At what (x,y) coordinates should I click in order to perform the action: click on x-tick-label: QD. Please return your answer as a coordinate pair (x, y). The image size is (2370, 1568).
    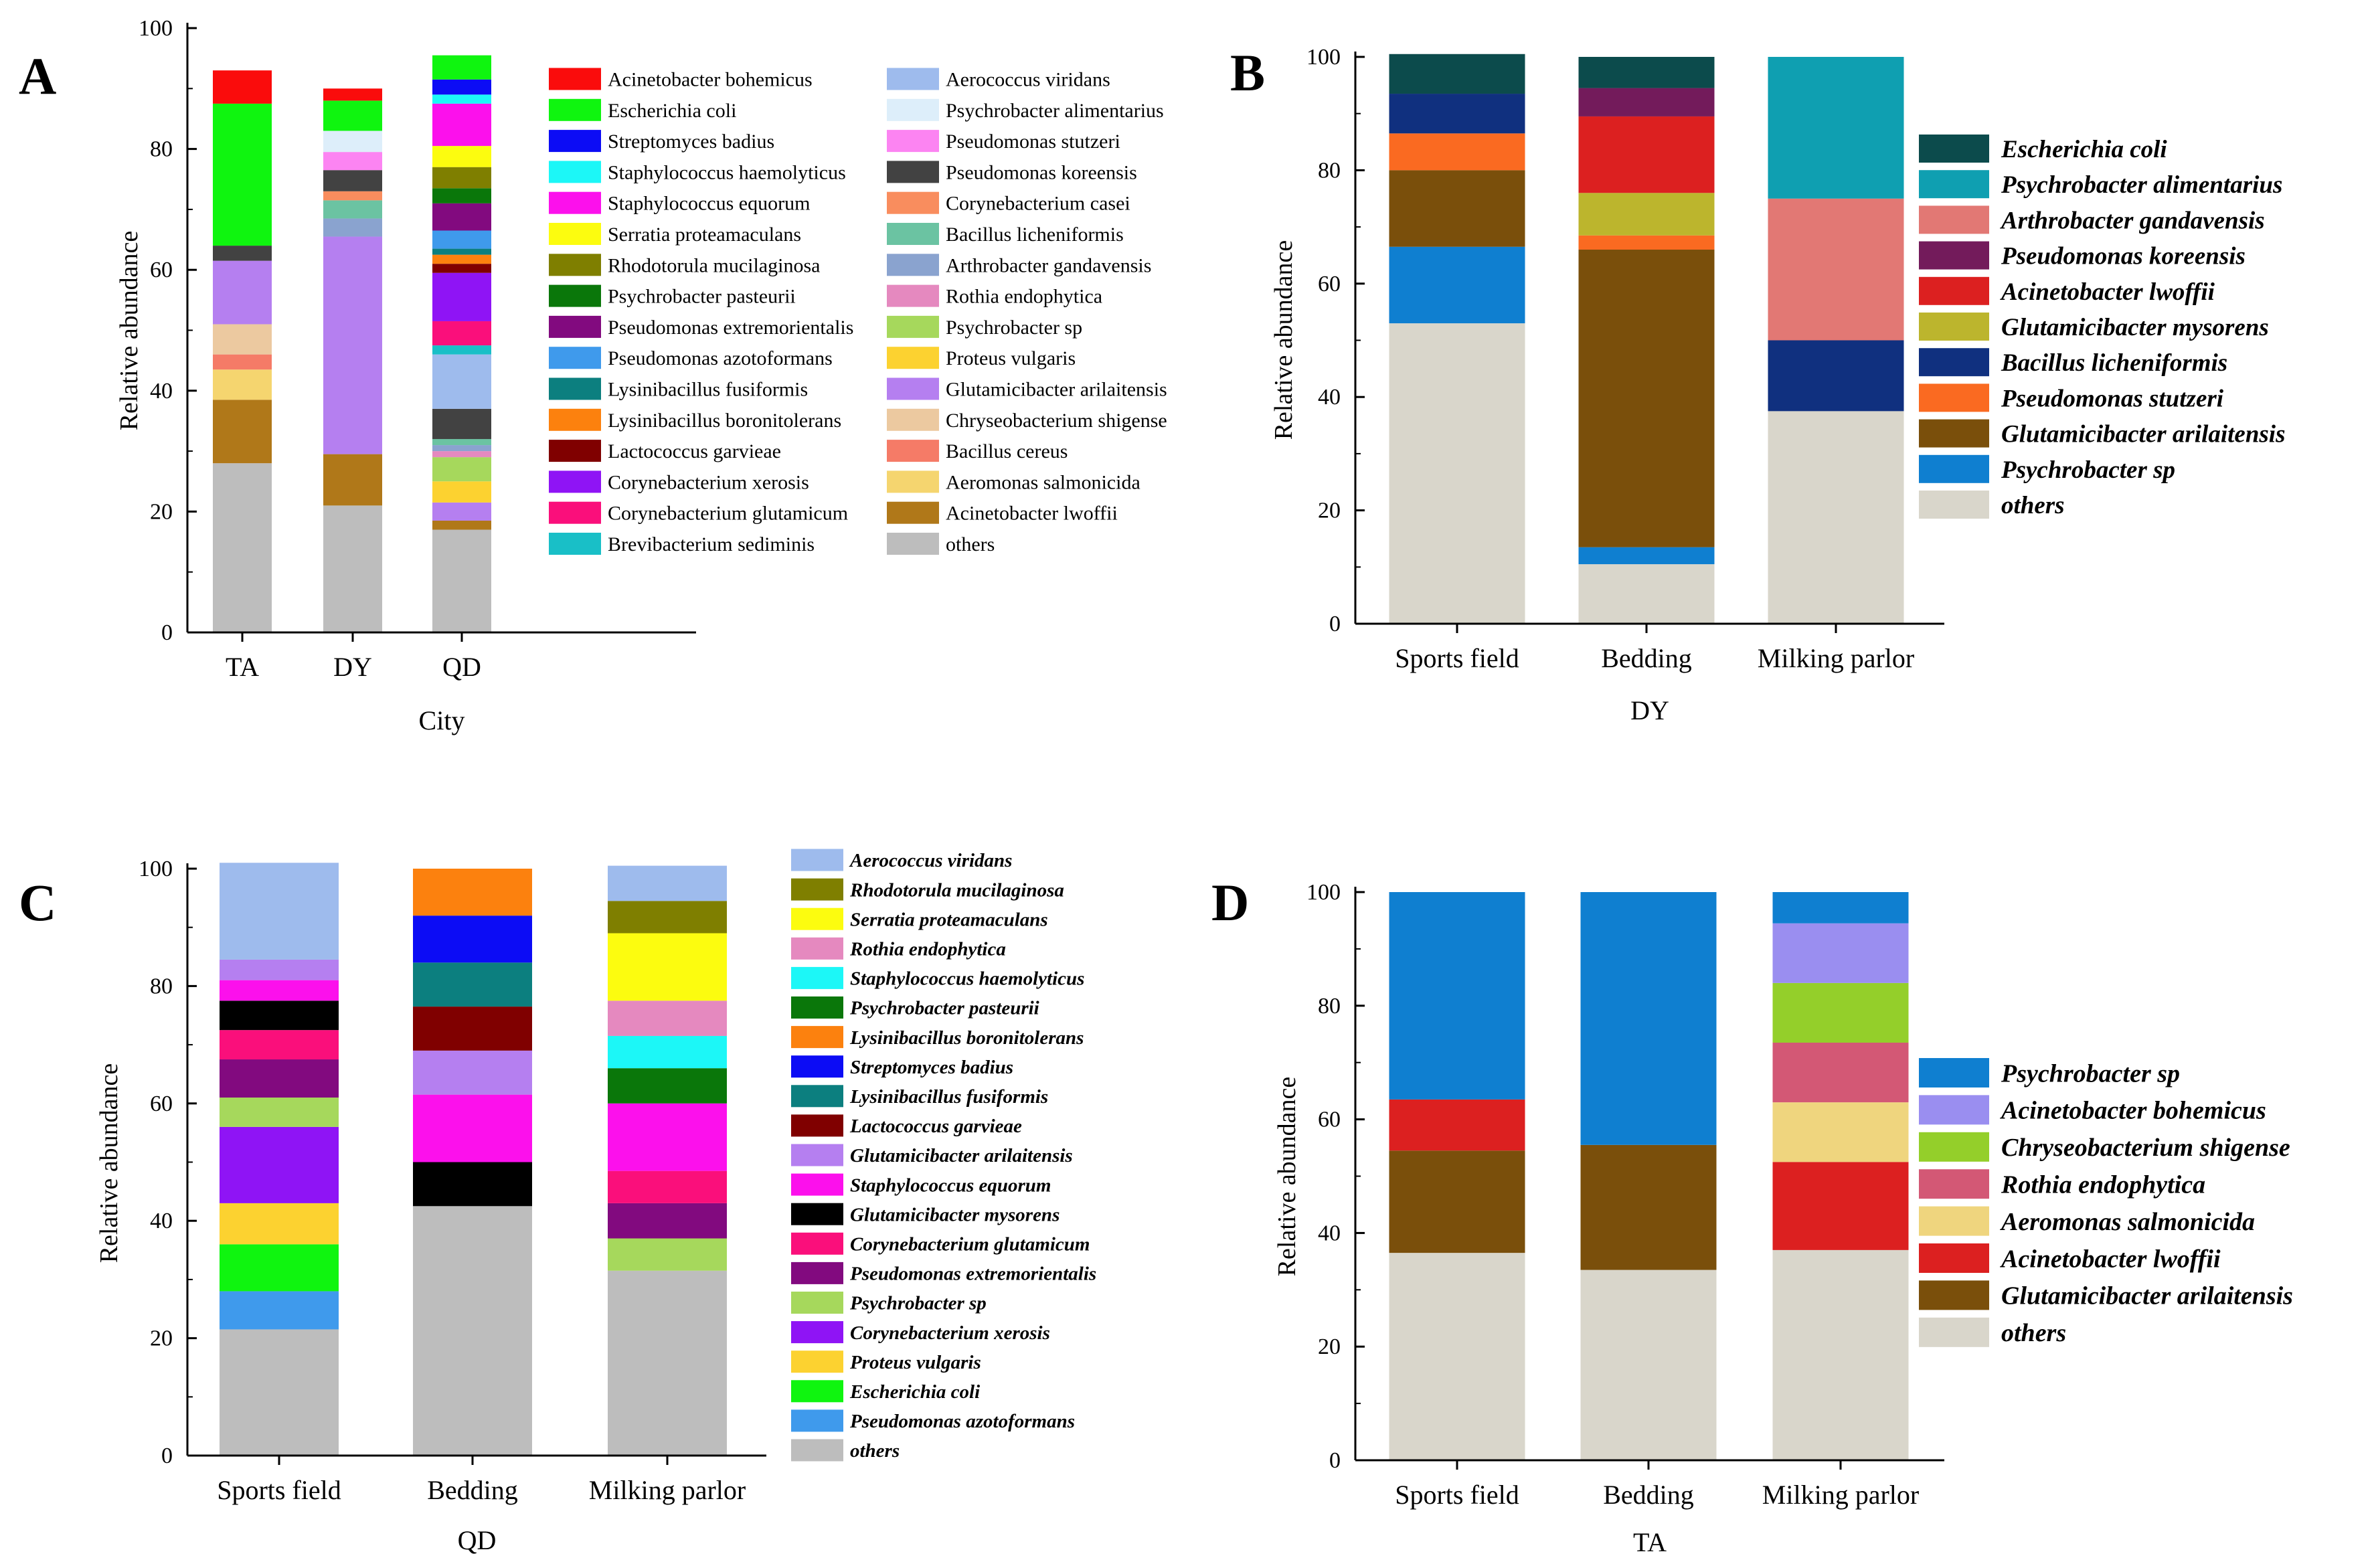
    Looking at the image, I should click on (461, 667).